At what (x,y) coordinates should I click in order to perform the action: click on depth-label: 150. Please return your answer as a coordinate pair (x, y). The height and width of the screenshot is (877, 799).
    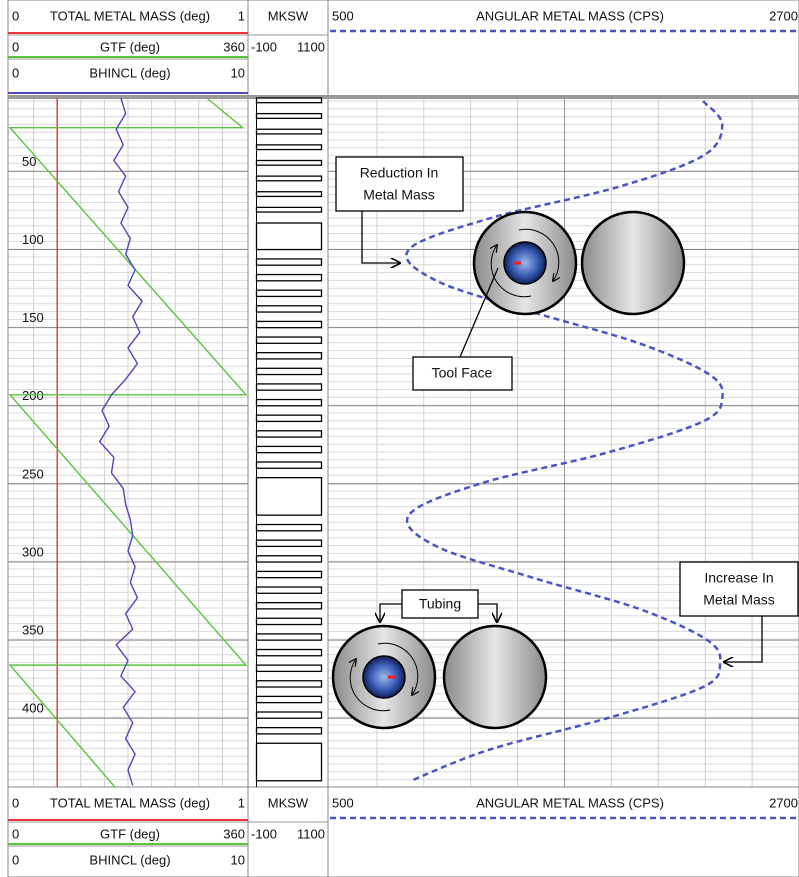
    Looking at the image, I should click on (33, 317).